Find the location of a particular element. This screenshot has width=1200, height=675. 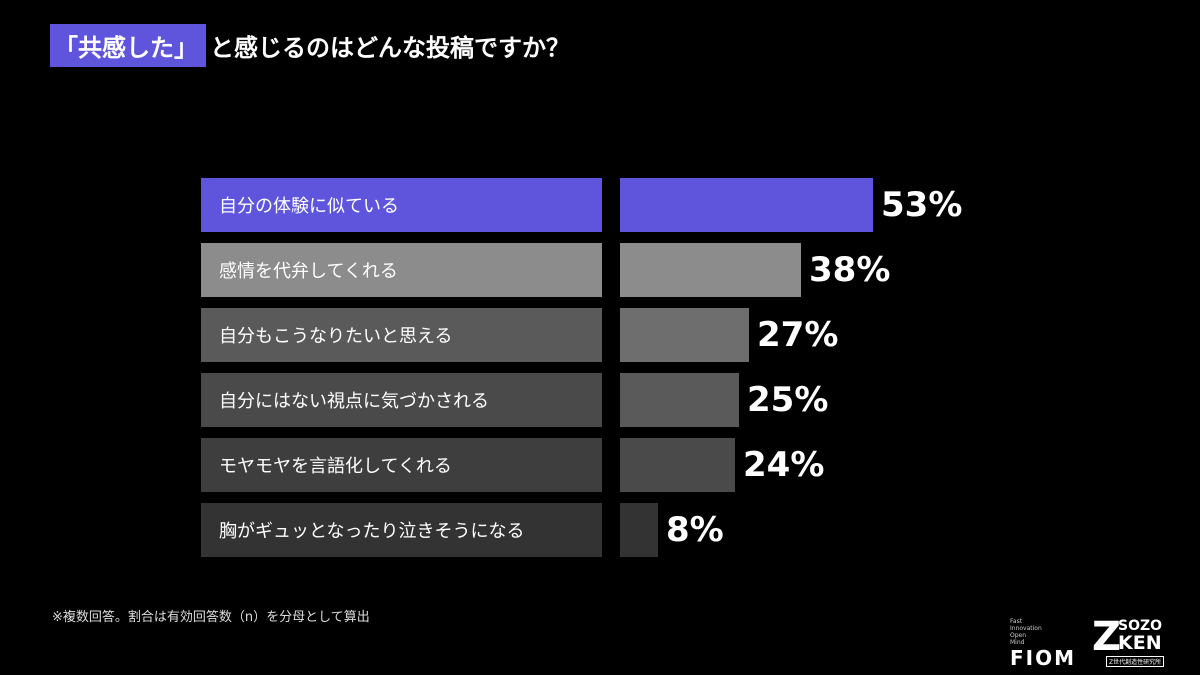

title-rest: と感じるのはどんな投稿ですか？ is located at coordinates (390, 48).